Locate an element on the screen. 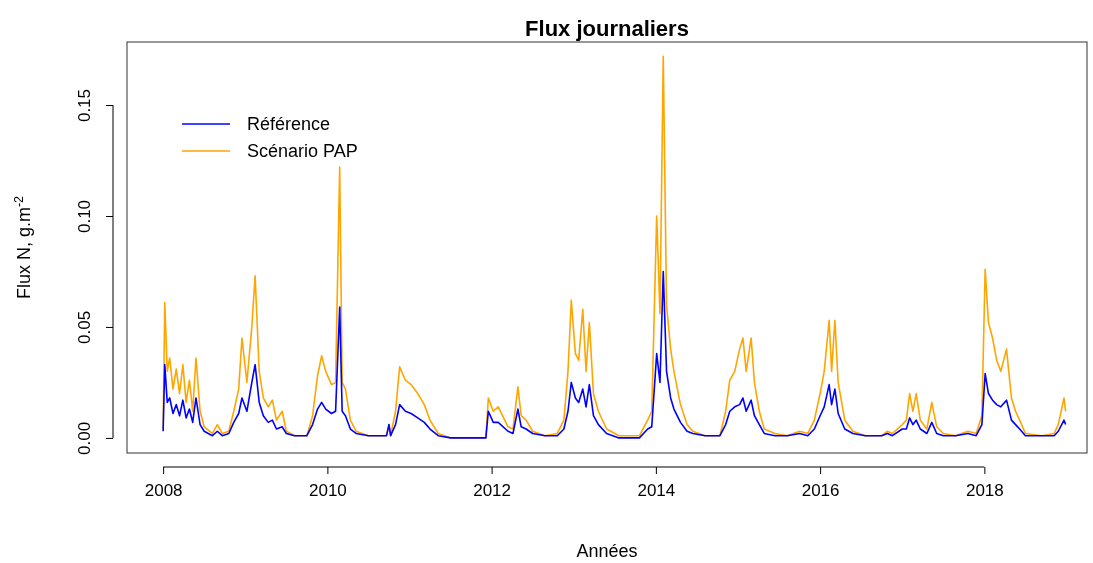  y-tick-label: 0.10 is located at coordinates (84, 216).